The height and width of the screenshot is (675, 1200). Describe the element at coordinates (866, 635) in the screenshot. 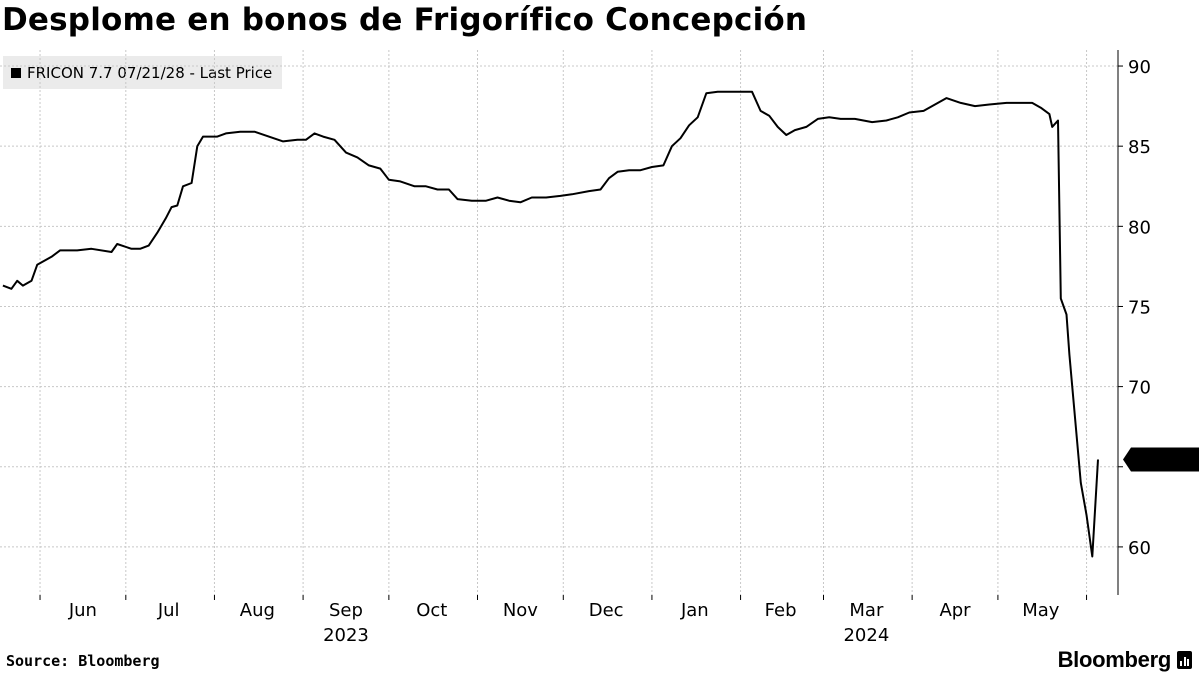

I see `x-year-label: 2024` at that location.